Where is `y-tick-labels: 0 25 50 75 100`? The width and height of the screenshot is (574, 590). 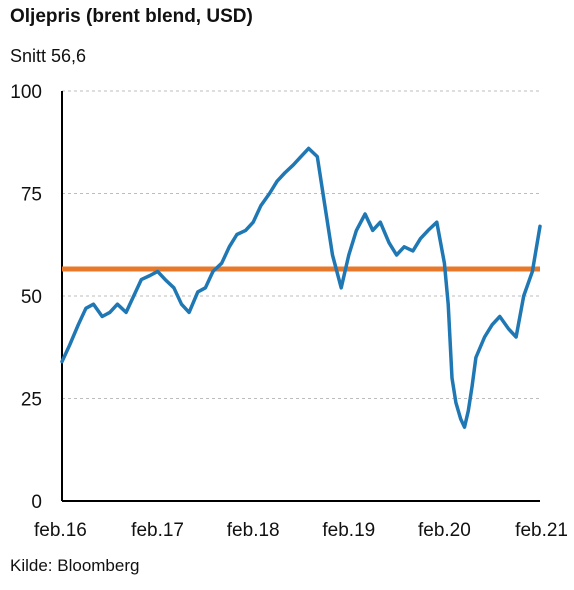 y-tick-labels: 0 25 50 75 100 is located at coordinates (26, 297).